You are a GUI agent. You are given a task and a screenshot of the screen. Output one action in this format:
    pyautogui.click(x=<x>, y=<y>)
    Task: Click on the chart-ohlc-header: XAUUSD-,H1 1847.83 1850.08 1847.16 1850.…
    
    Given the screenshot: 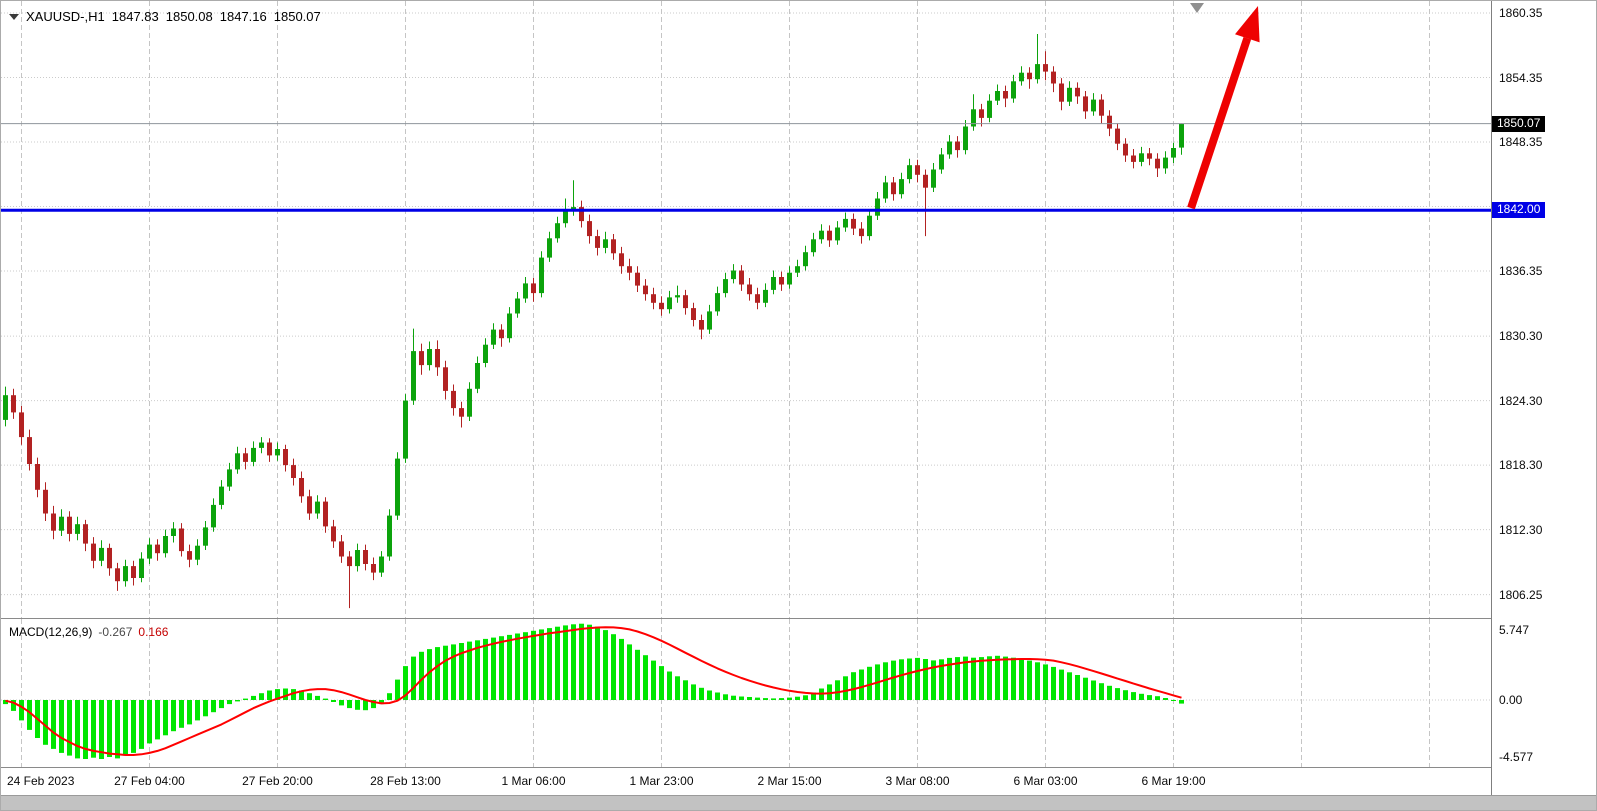 What is the action you would take?
    pyautogui.click(x=165, y=16)
    